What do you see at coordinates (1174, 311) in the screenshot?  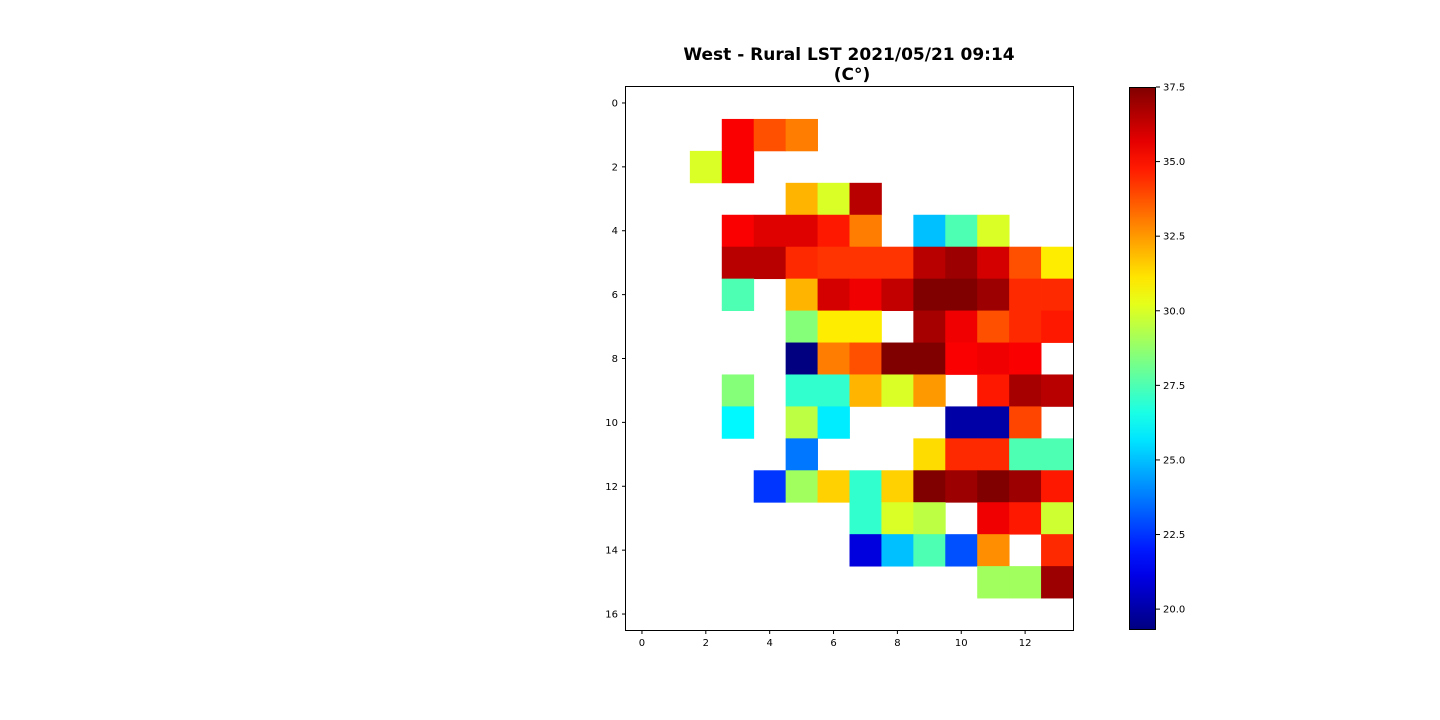 I see `colorbar-tick-label: 30.0` at bounding box center [1174, 311].